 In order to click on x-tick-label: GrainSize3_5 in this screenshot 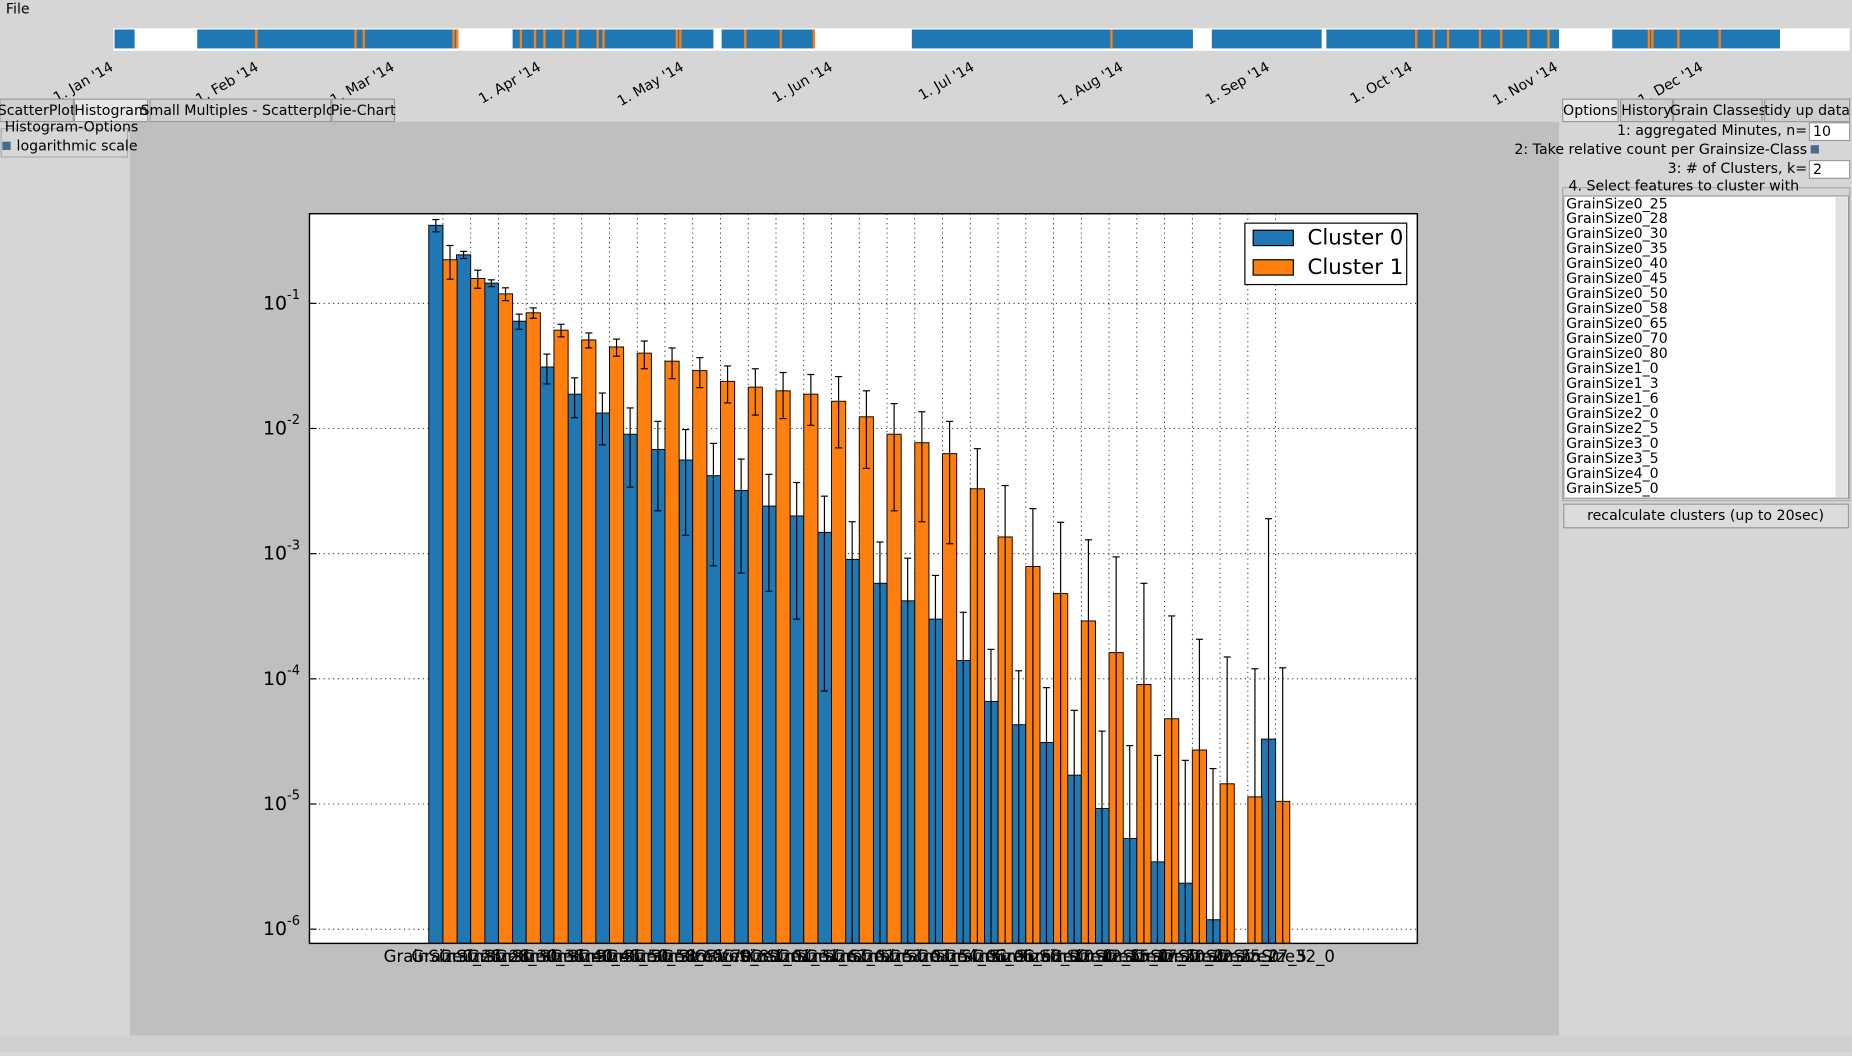, I will do `click(915, 957)`.